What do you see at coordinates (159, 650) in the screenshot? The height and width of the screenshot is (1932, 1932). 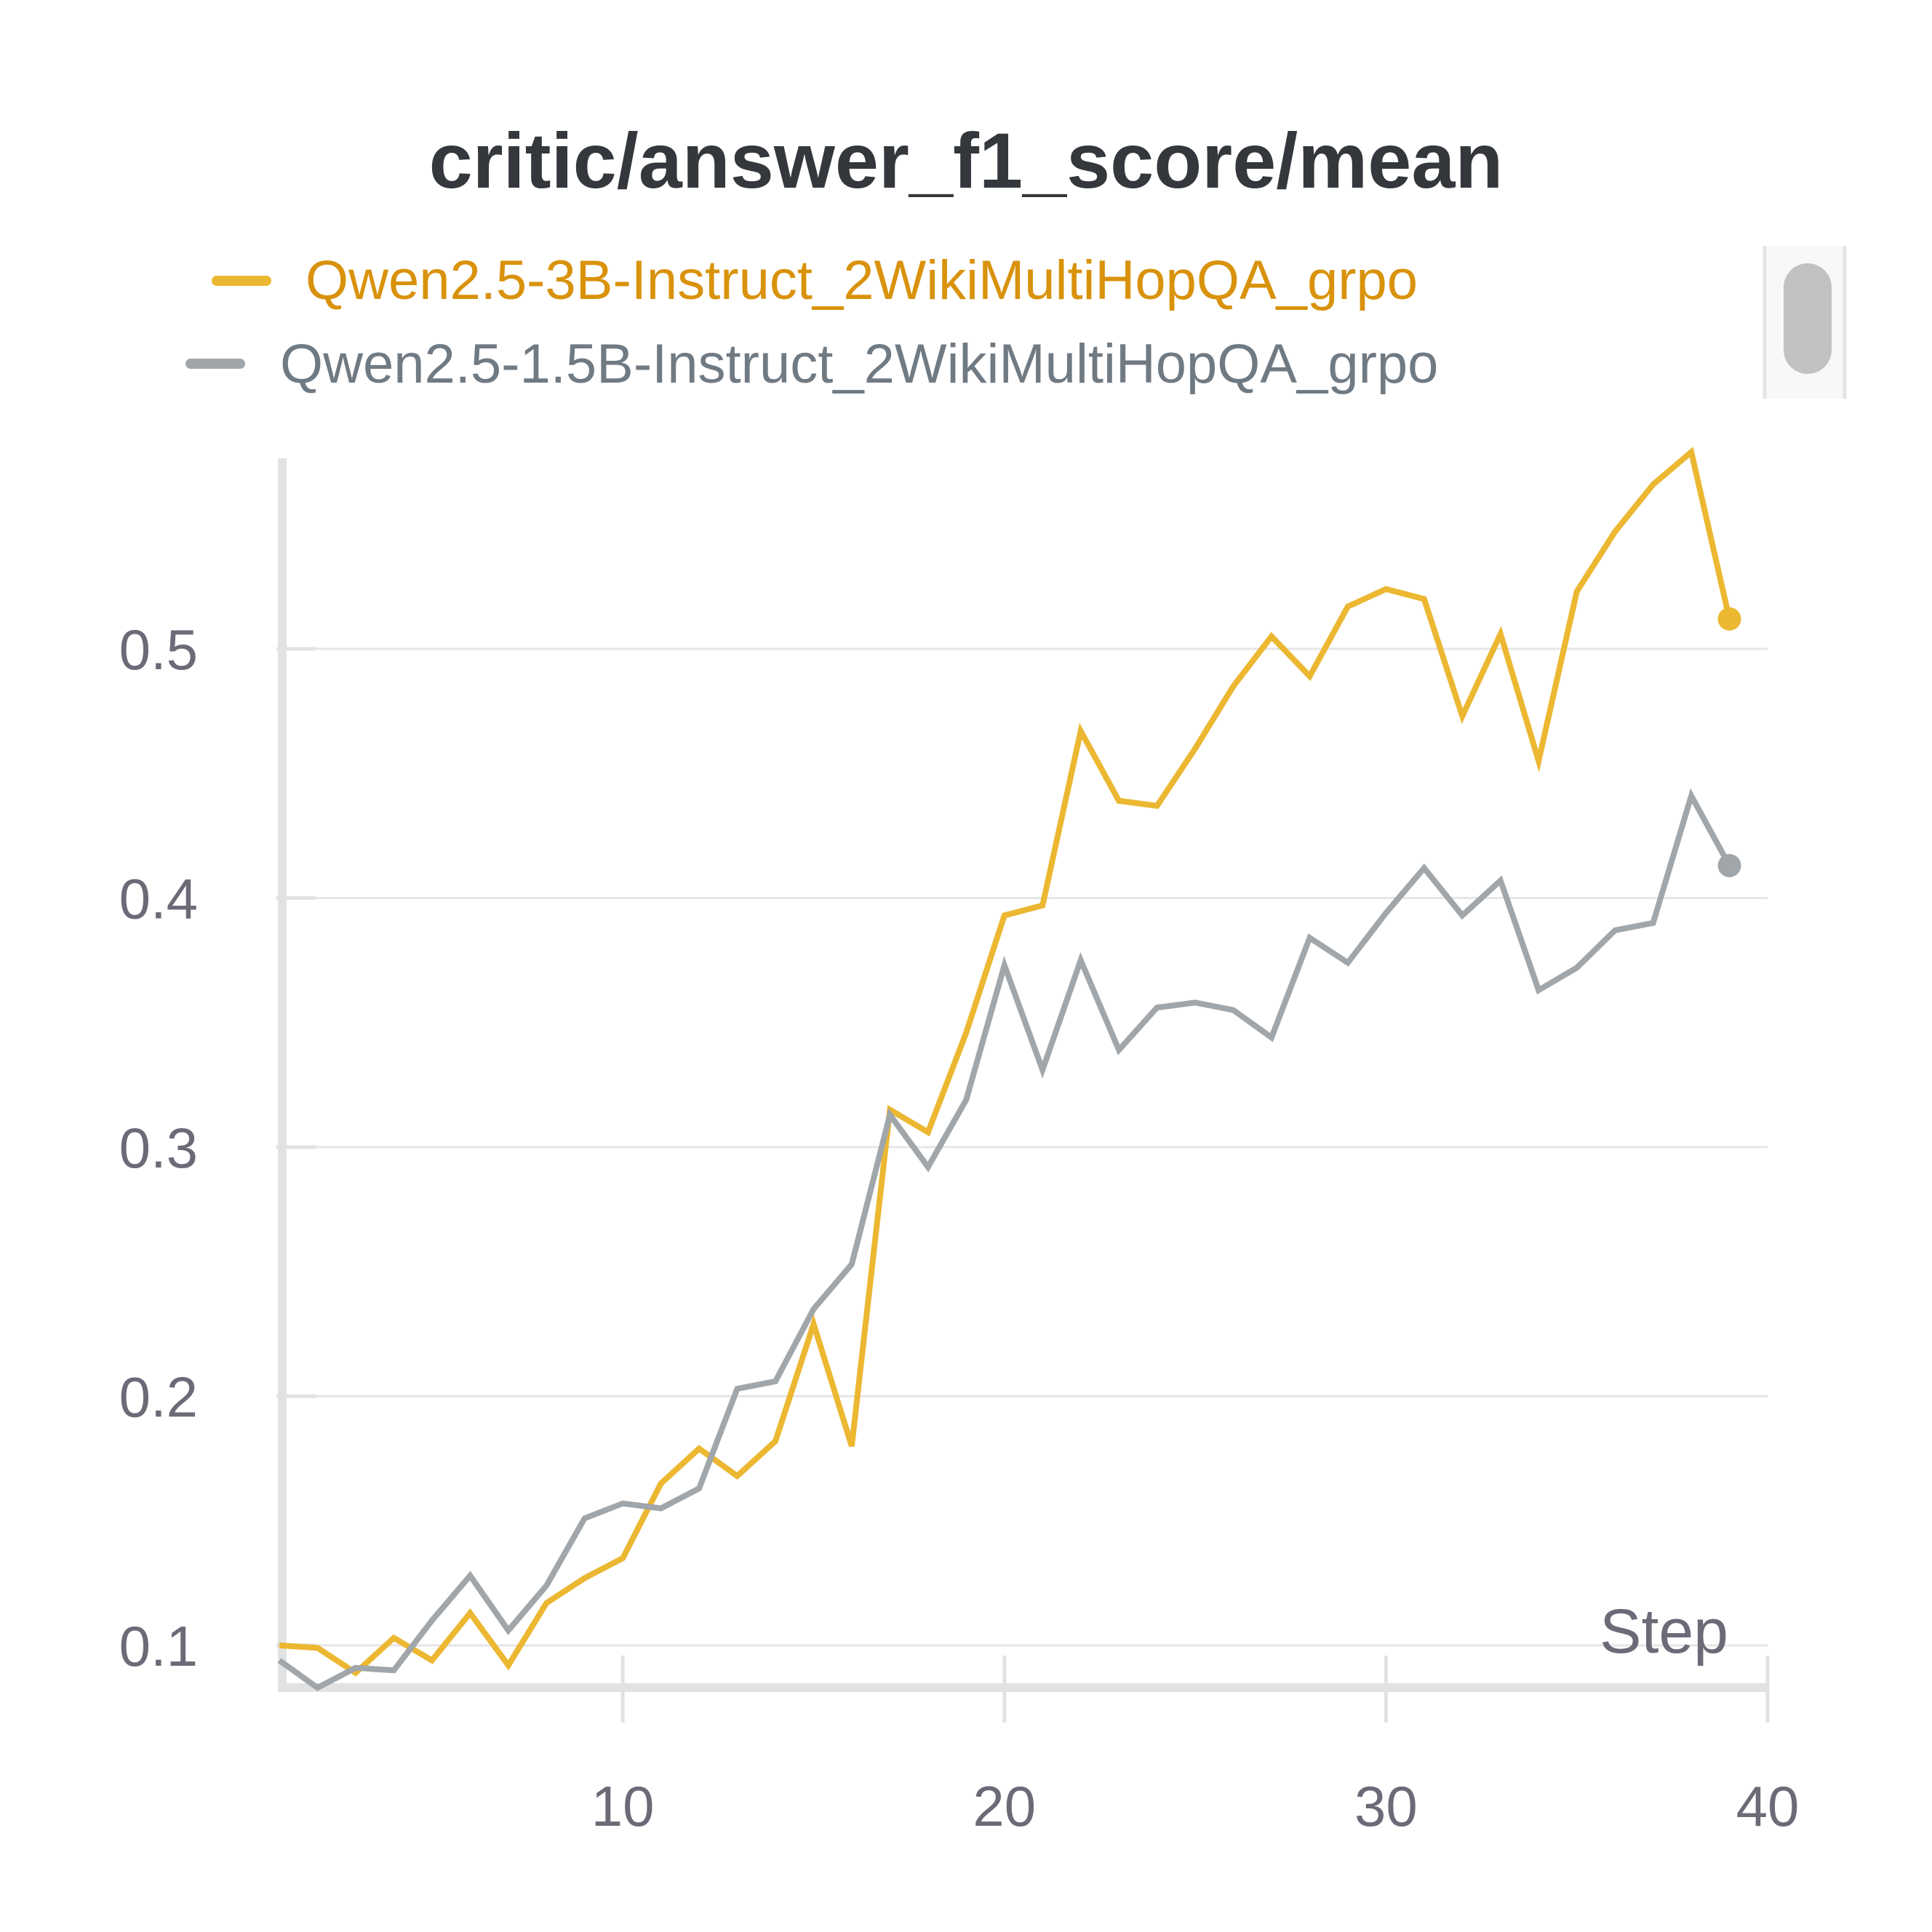 I see `y-tick-label: 0.5` at bounding box center [159, 650].